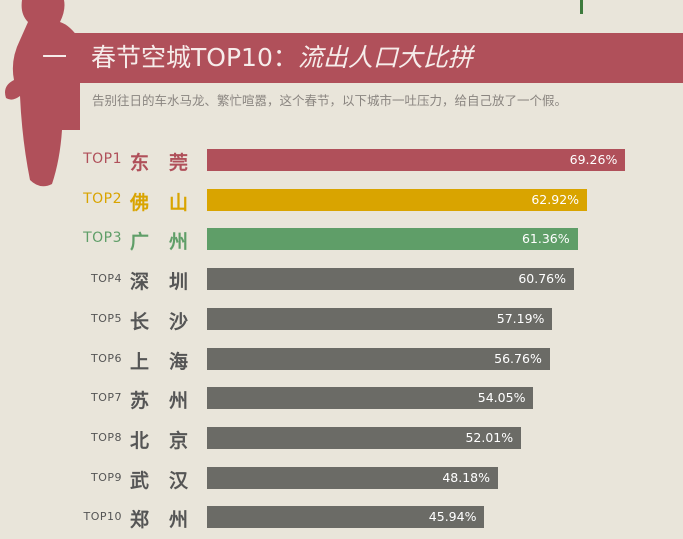 This screenshot has width=683, height=539. What do you see at coordinates (106, 318) in the screenshot?
I see `rank-label: TOP5` at bounding box center [106, 318].